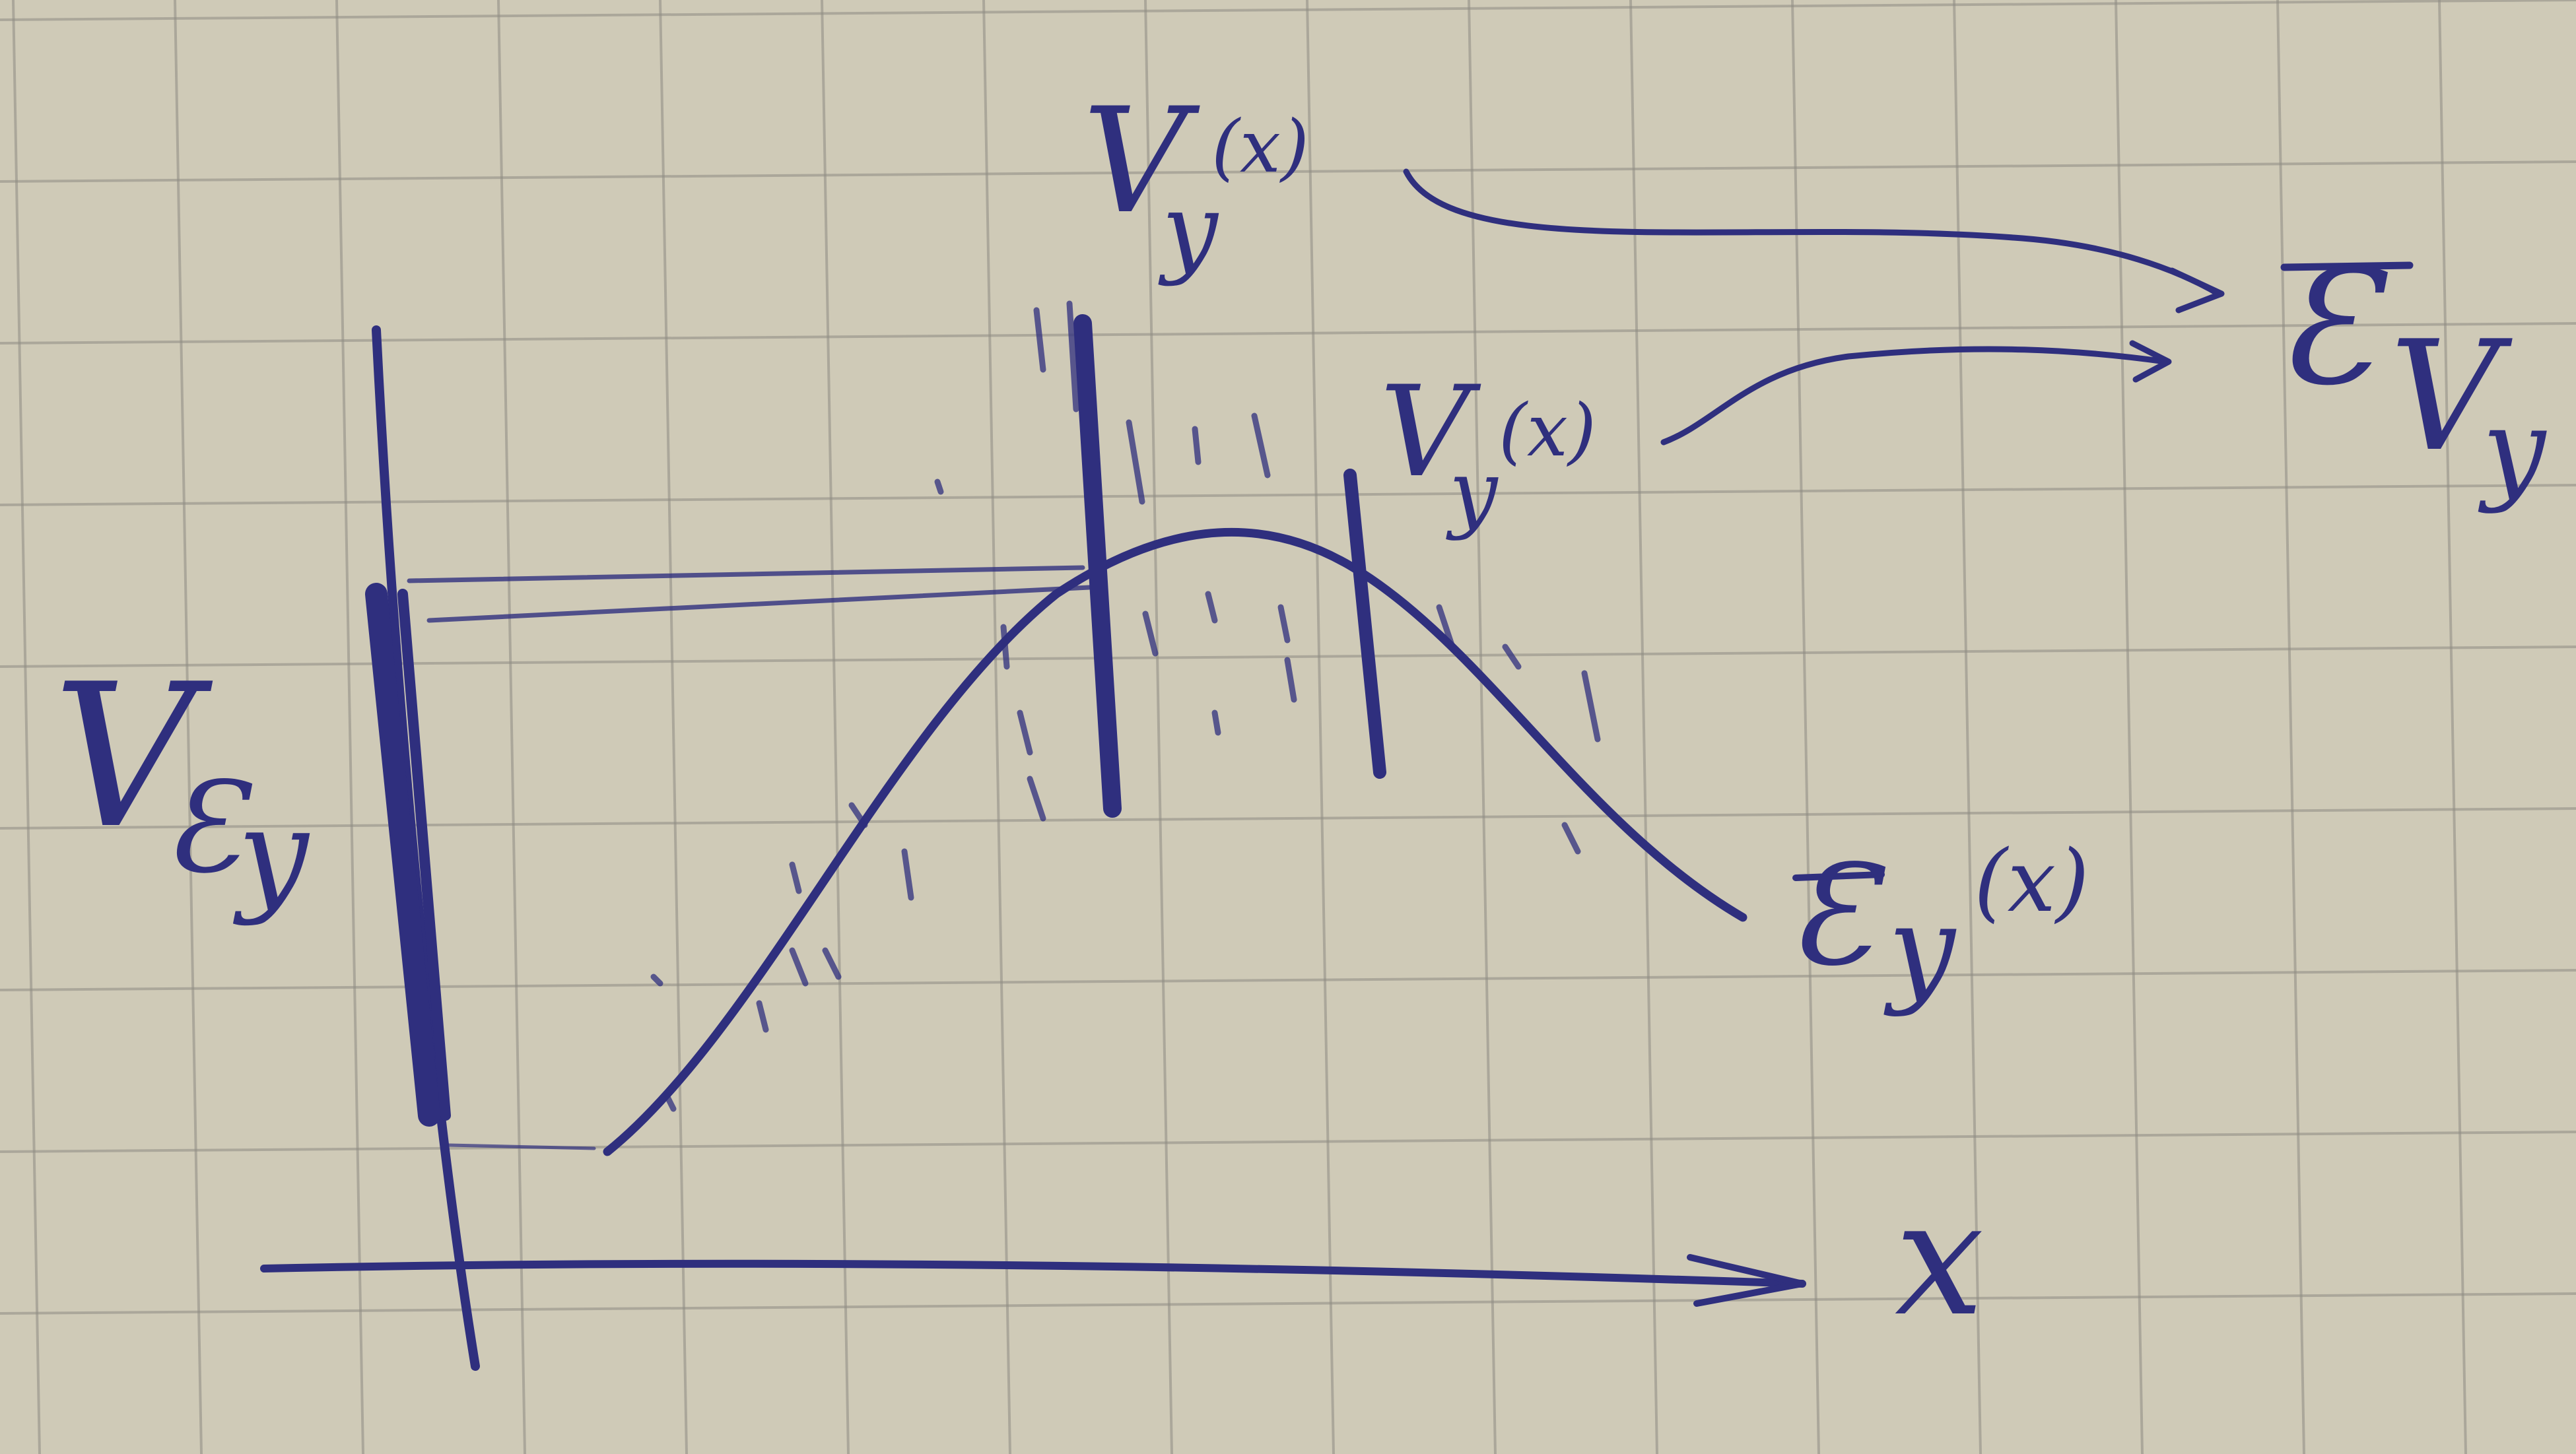 This screenshot has height=1454, width=2576. Describe the element at coordinates (2333, 328) in the screenshot. I see `epsilon-vy-epsilon: Ɛ` at that location.